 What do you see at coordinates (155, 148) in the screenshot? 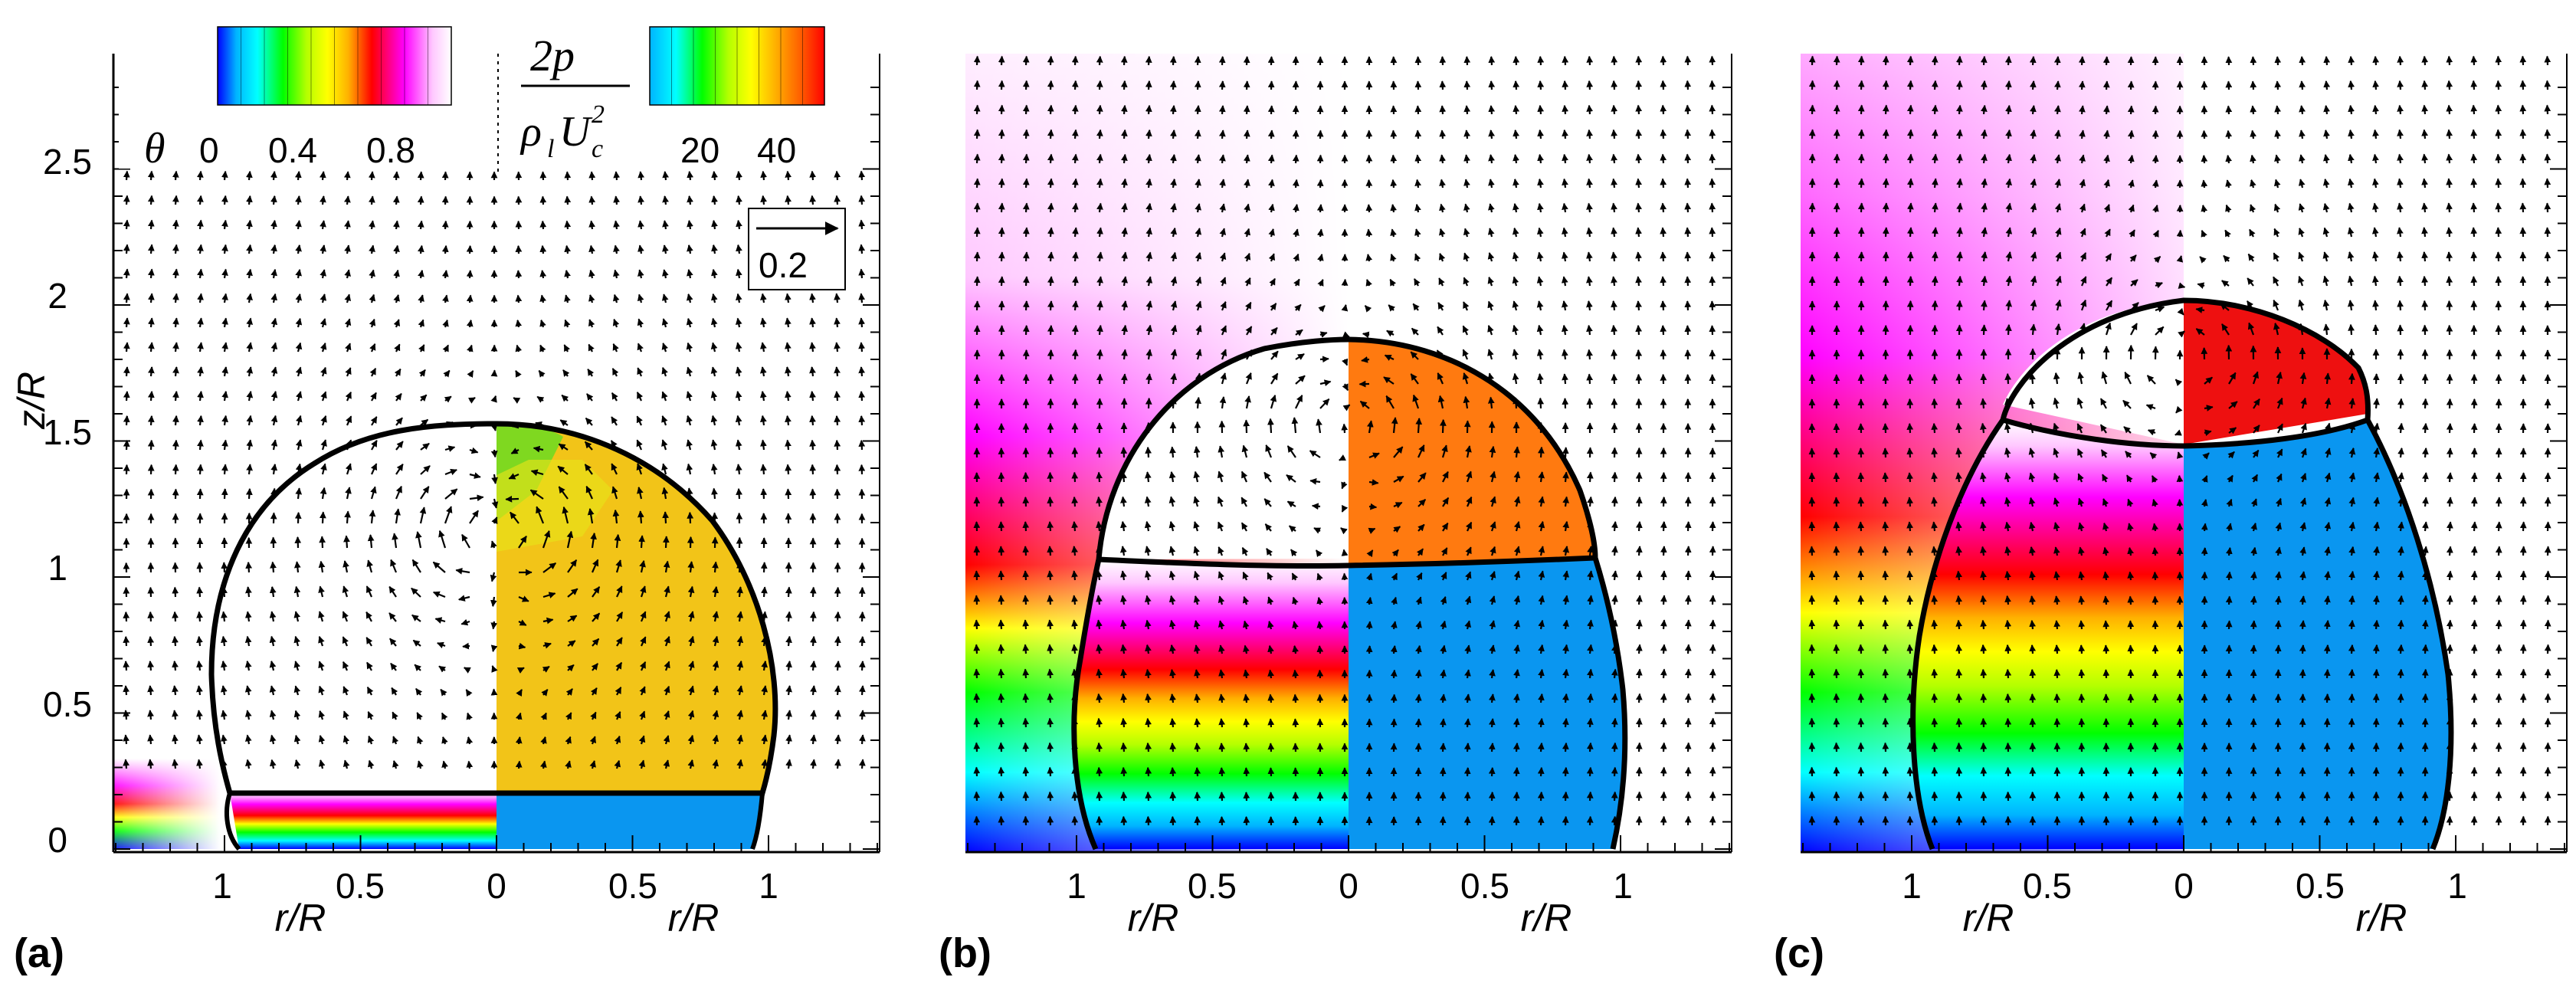
I see `theta-symbol: θ` at bounding box center [155, 148].